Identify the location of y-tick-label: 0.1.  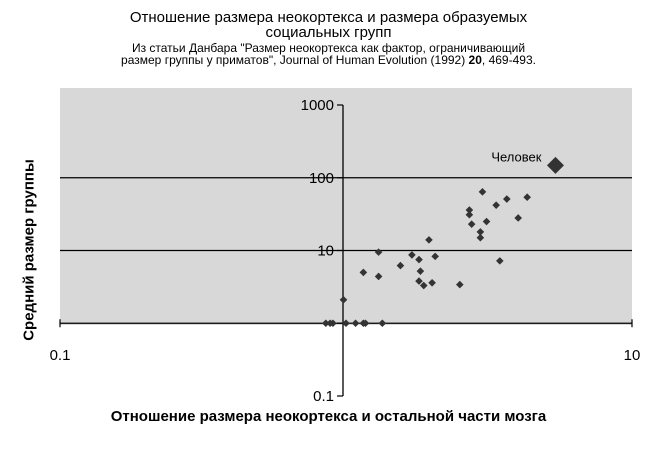
(323, 396).